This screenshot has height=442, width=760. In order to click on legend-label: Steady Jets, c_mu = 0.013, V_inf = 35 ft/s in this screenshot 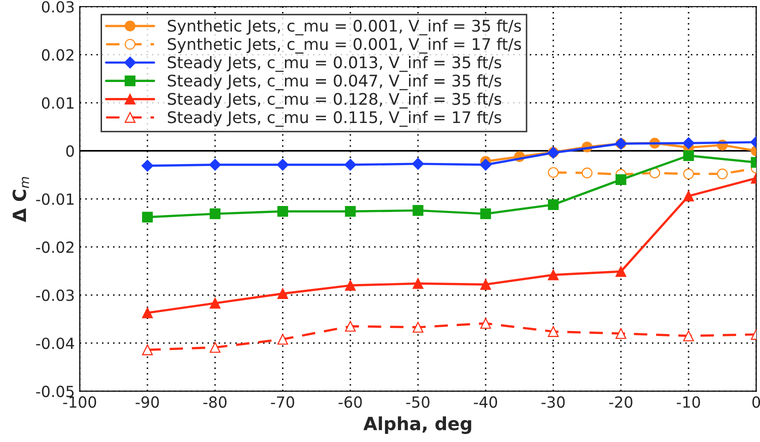, I will do `click(335, 64)`.